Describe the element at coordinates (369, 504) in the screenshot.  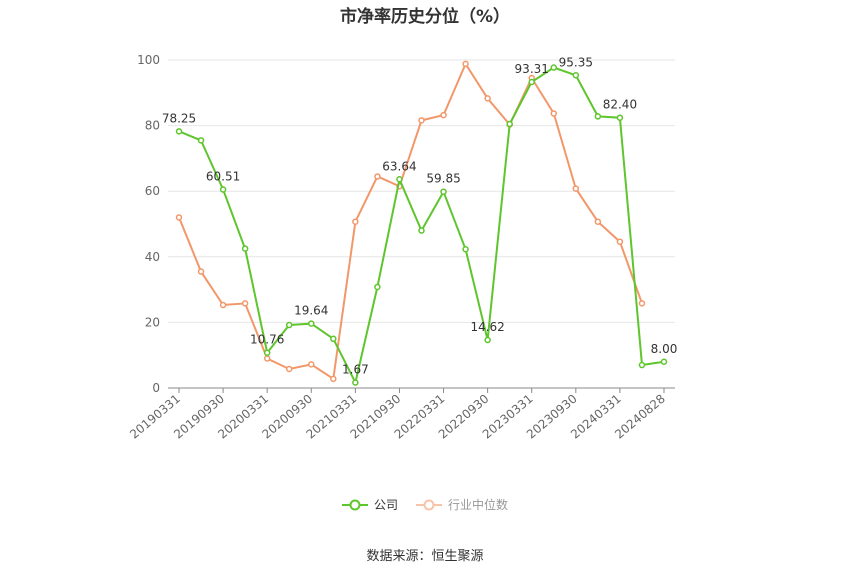
I see `legend-item-company: 公司` at that location.